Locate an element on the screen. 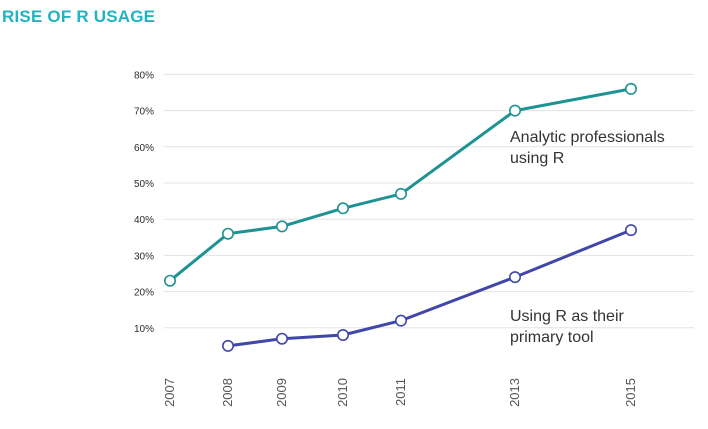 The image size is (708, 429). series-annotation: Using R as their is located at coordinates (567, 316).